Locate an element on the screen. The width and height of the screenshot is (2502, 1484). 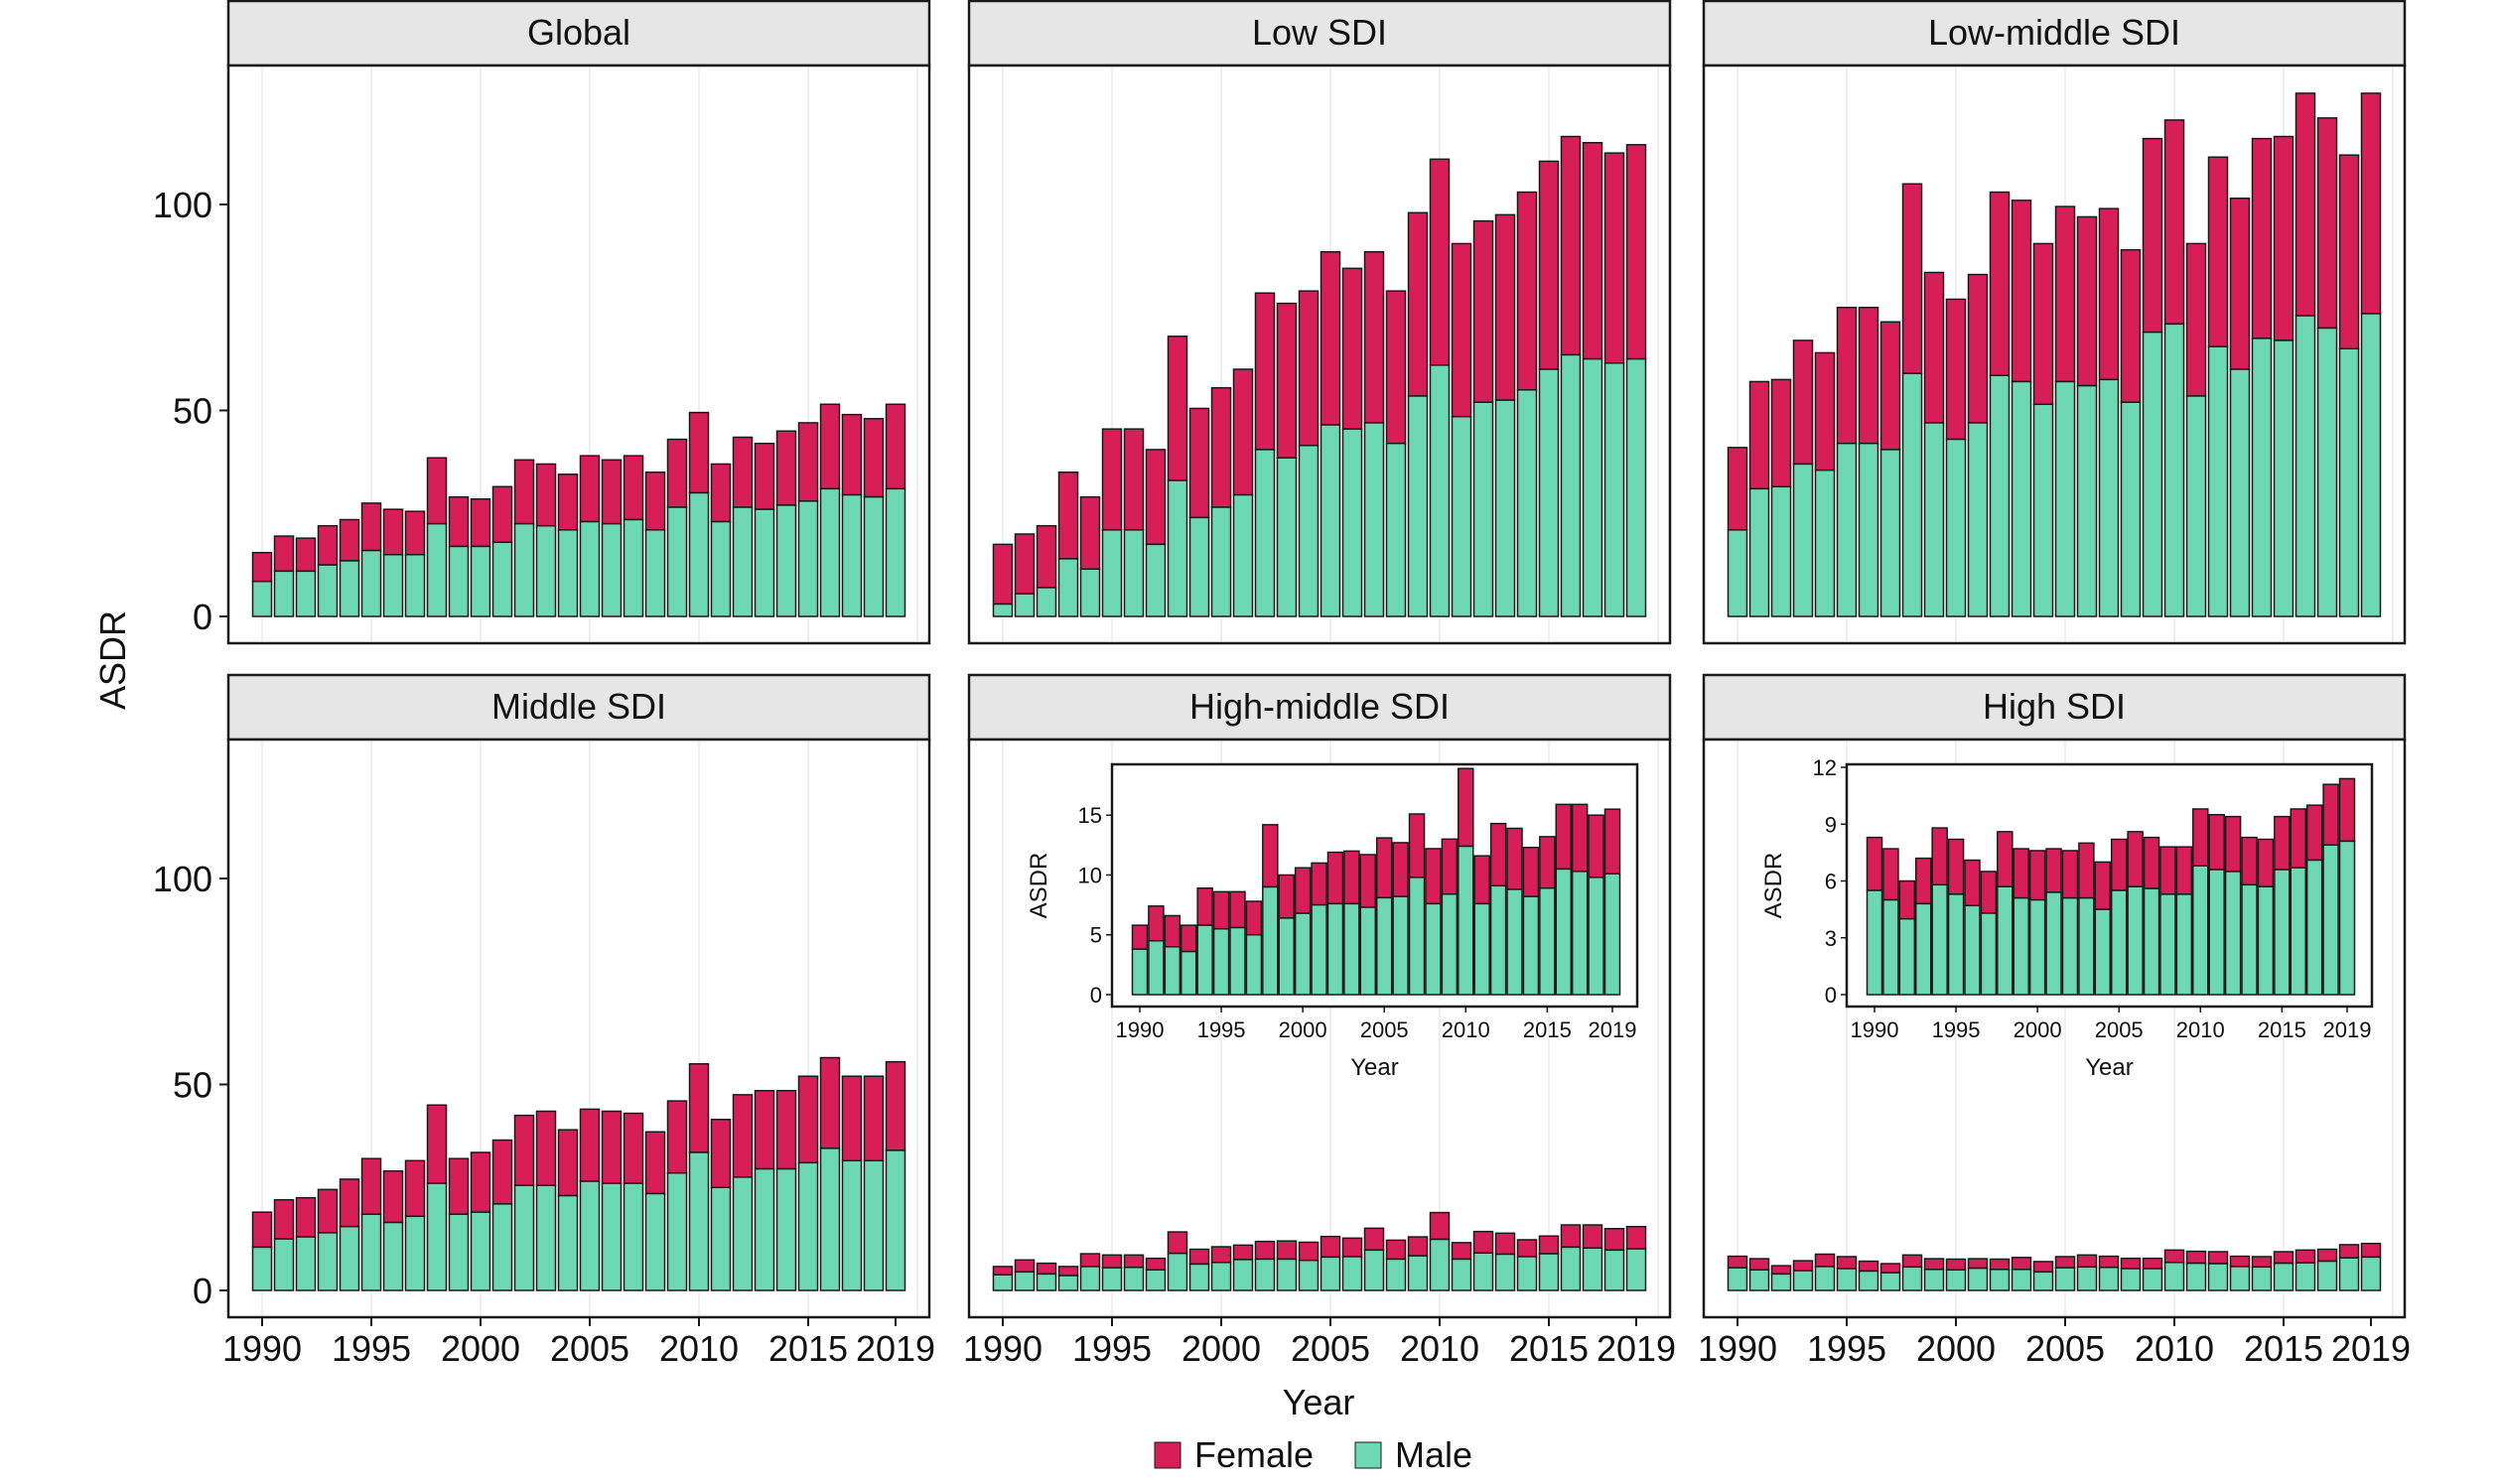
panel-title-low-middle-sdi: Low-middle SDI is located at coordinates (2054, 32).